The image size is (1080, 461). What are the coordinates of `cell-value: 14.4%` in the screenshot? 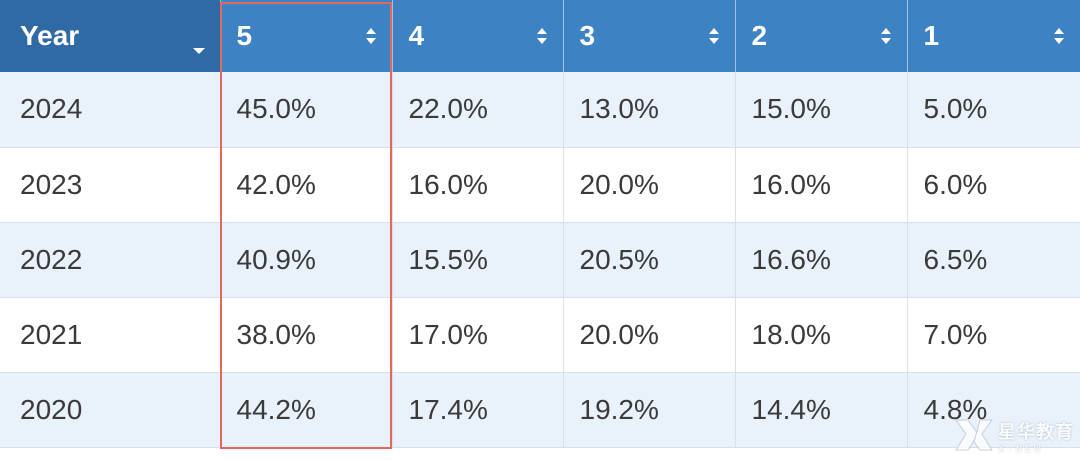 It's located at (821, 410).